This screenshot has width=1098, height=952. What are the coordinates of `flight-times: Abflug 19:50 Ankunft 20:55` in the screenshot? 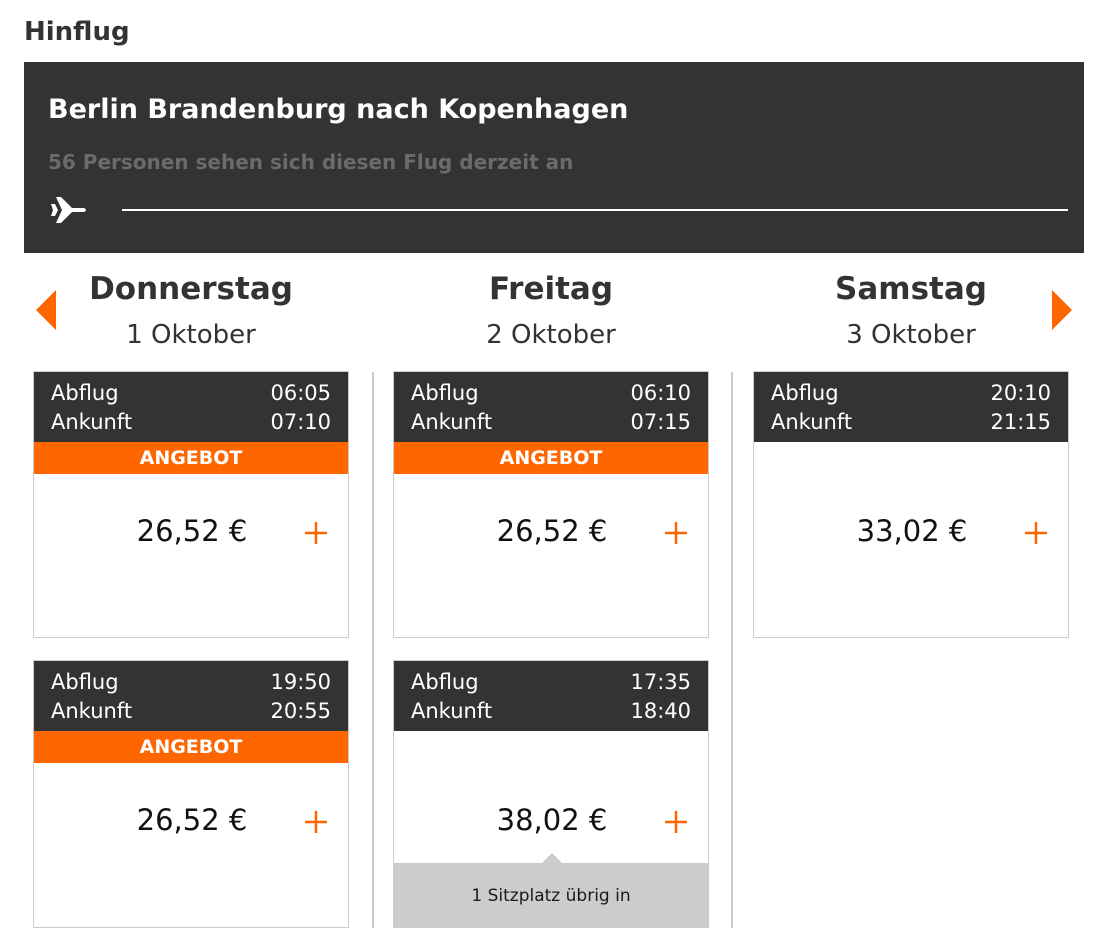 It's located at (191, 696).